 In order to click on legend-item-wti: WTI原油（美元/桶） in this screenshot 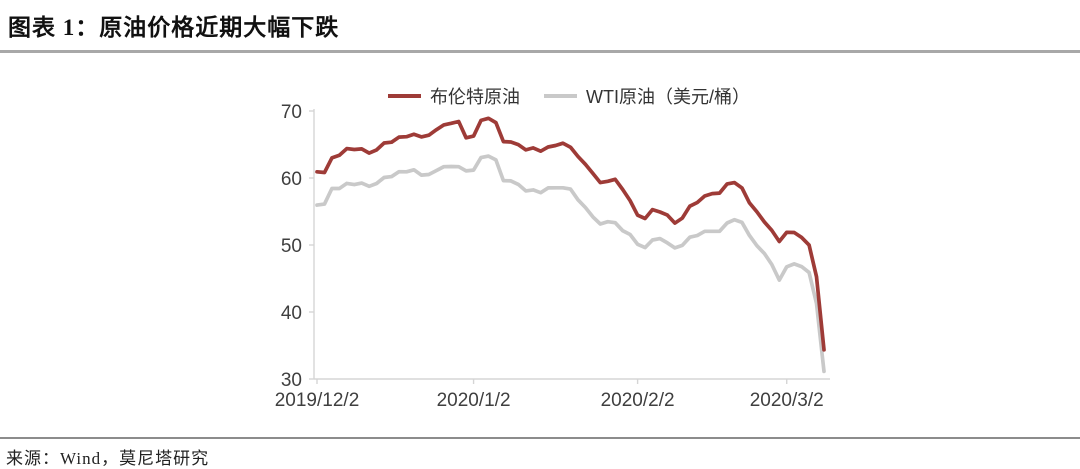, I will do `click(647, 96)`.